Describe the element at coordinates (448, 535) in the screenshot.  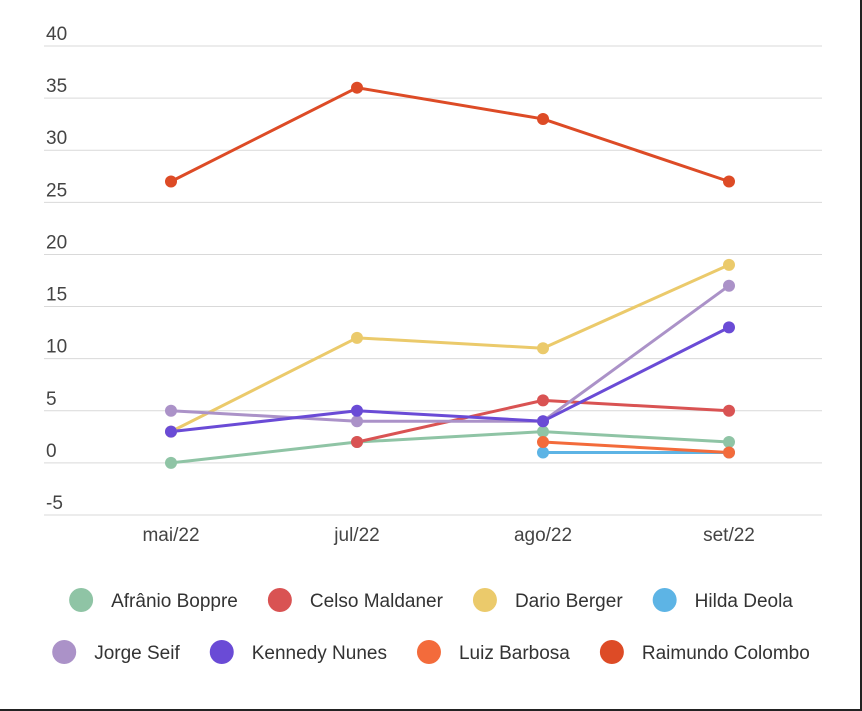
I see `x-axis-ticks: mai/22 jul/22 ago/22 set/22` at that location.